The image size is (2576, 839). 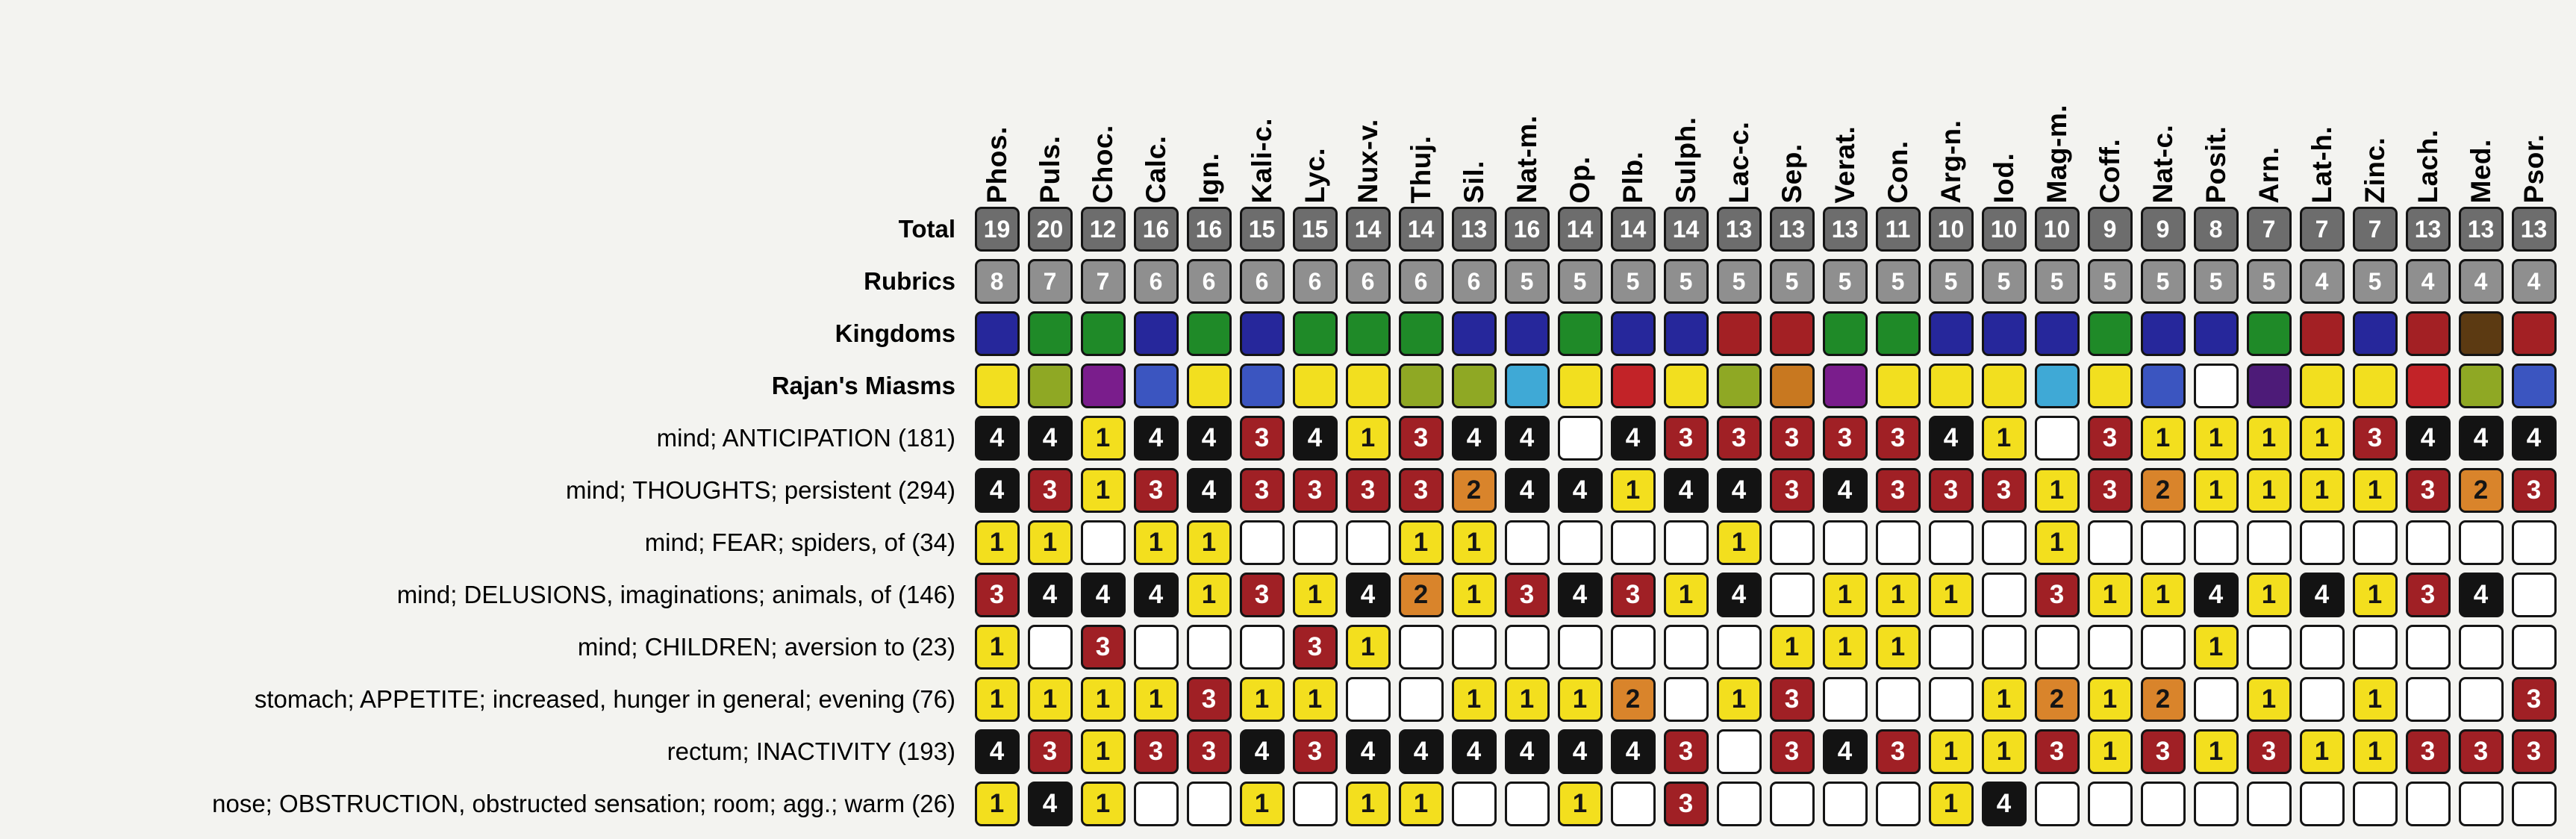 What do you see at coordinates (2004, 177) in the screenshot?
I see `remedy-name: Iod.` at bounding box center [2004, 177].